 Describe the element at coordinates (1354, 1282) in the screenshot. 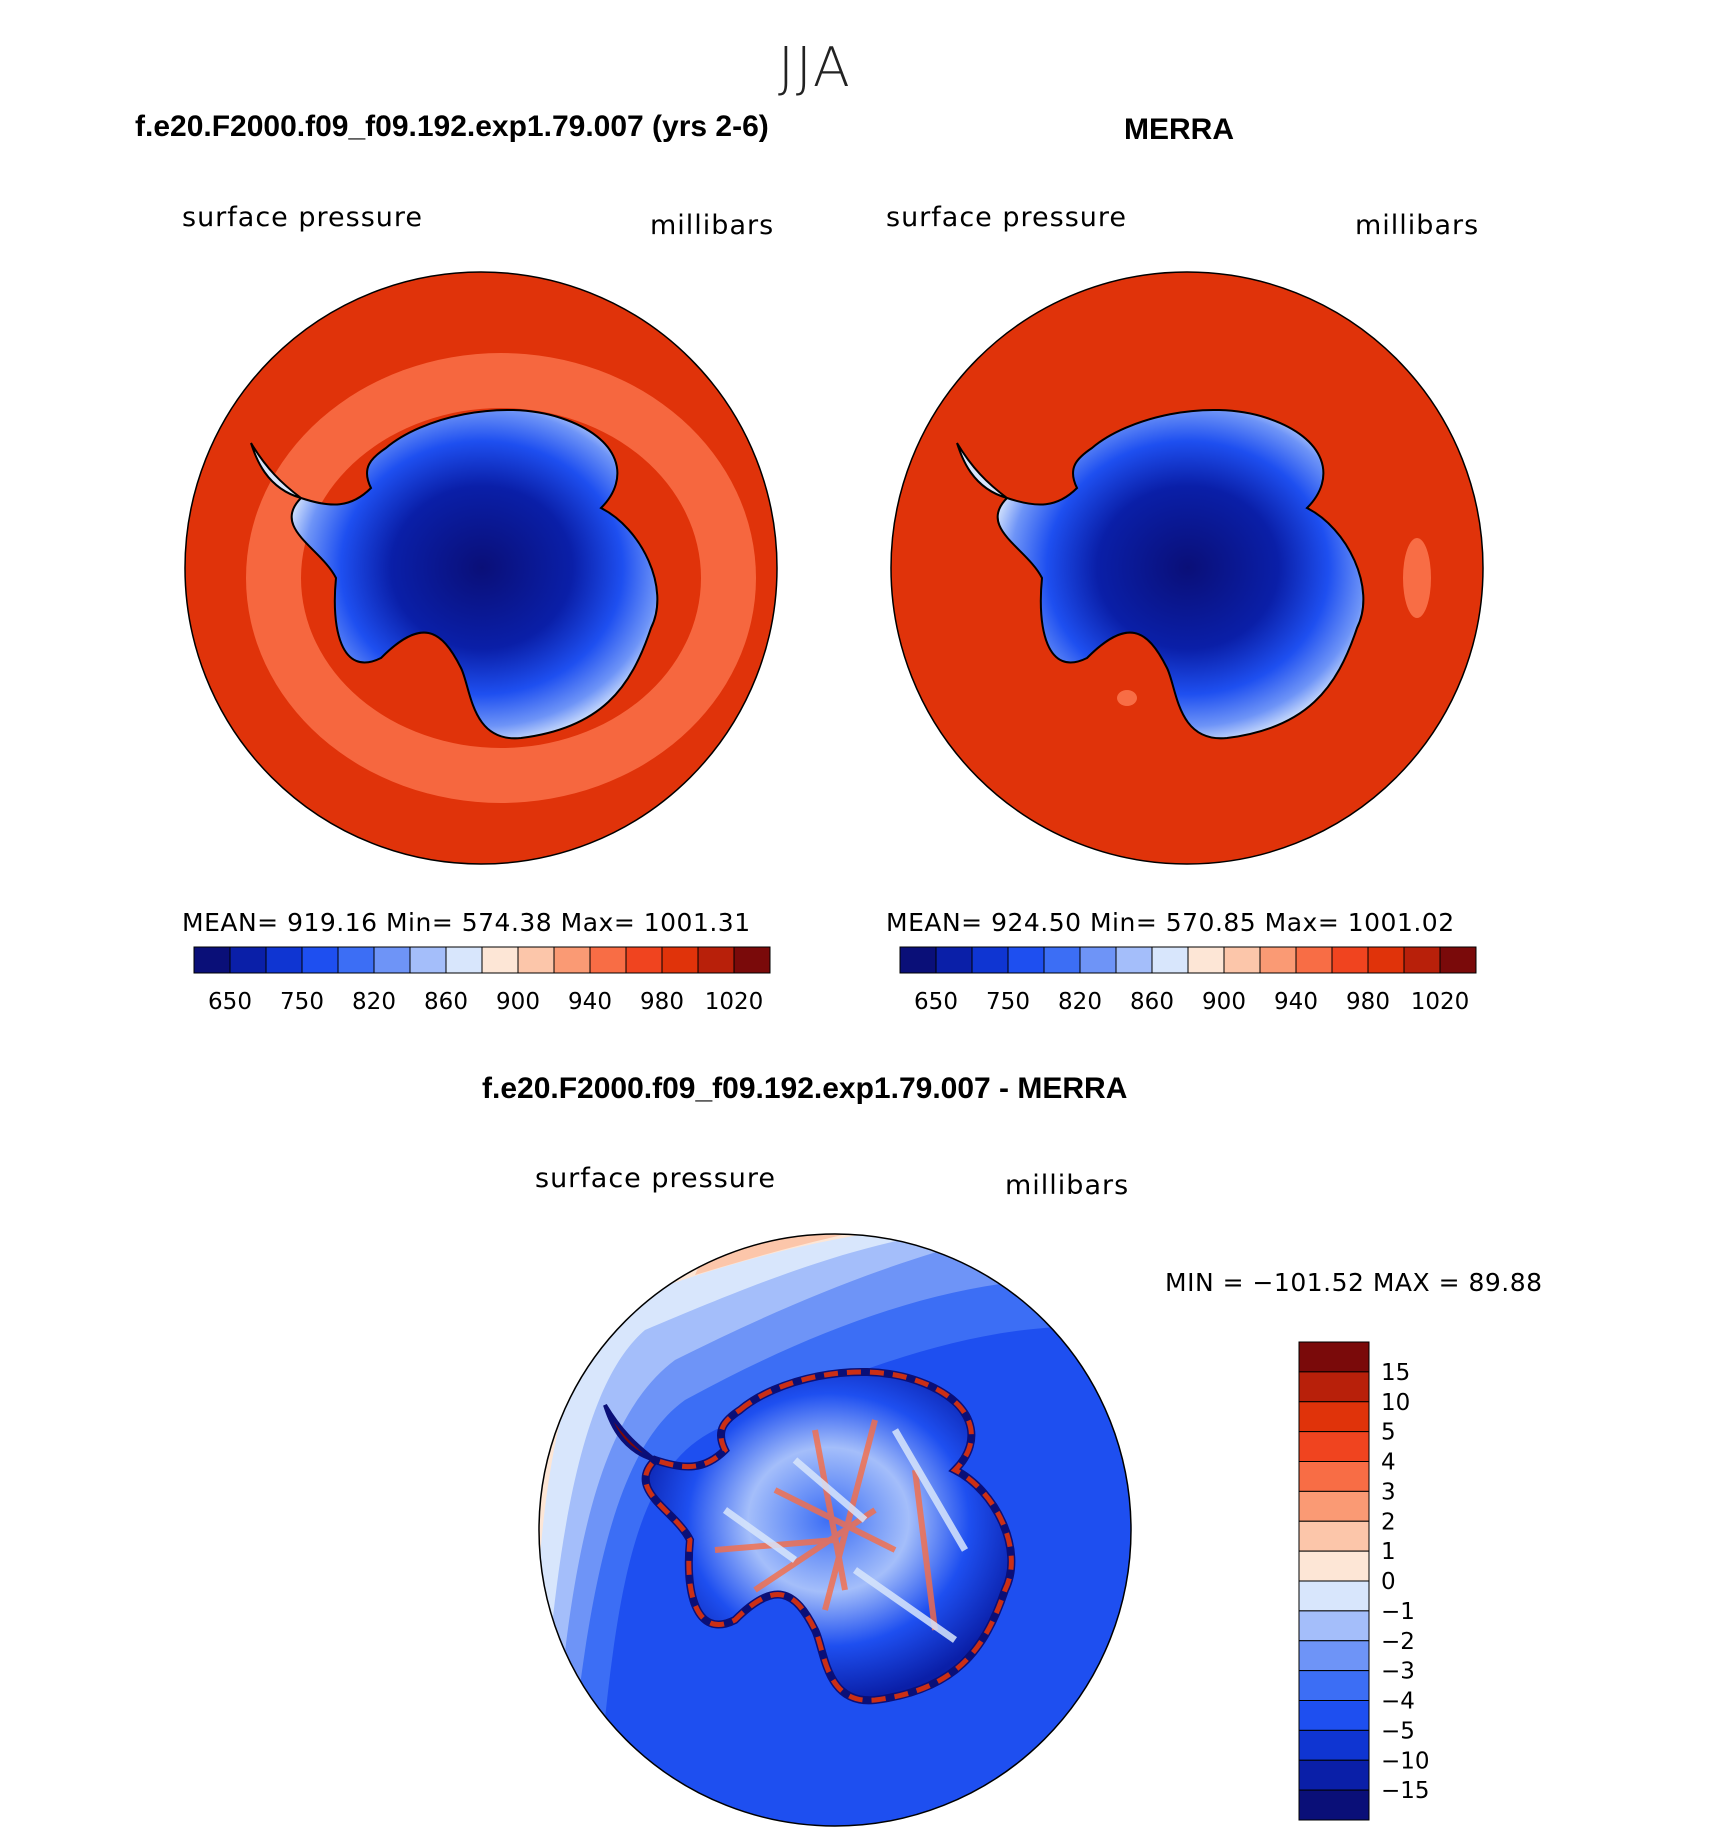

I see `diff-minmax: MIN = −101.52 MAX = 89.88` at that location.